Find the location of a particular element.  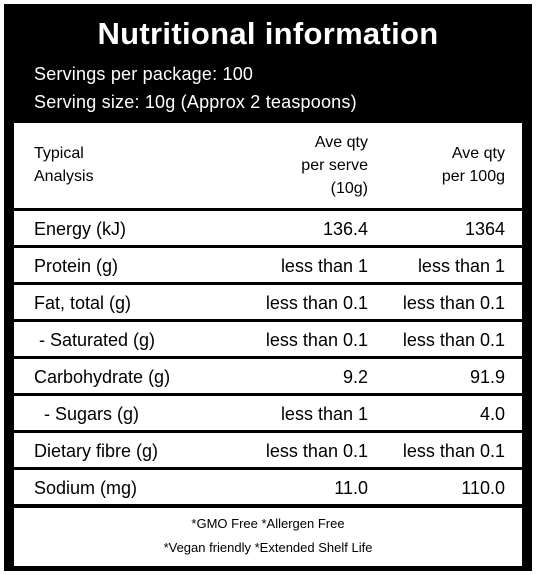

header-per-serve-line1: Ave qty is located at coordinates (341, 142).